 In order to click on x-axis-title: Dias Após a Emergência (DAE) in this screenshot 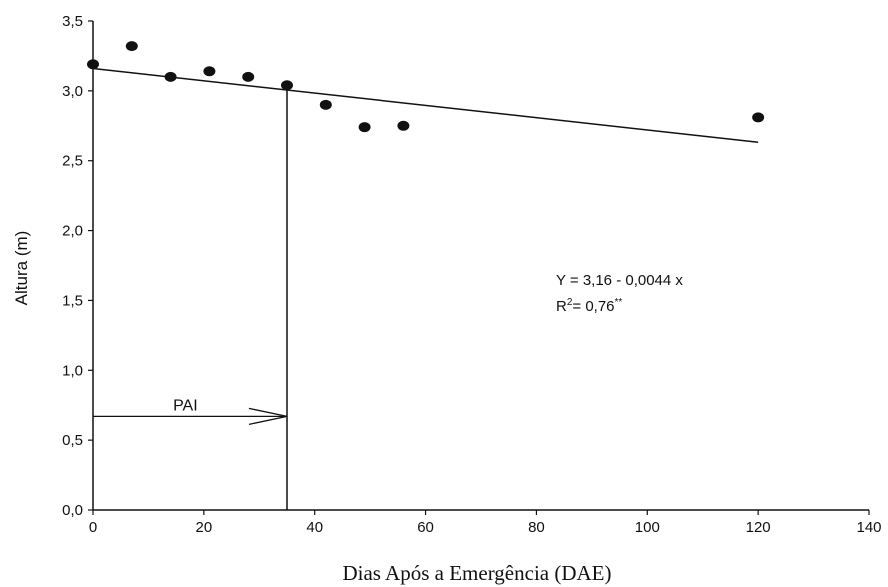, I will do `click(476, 573)`.